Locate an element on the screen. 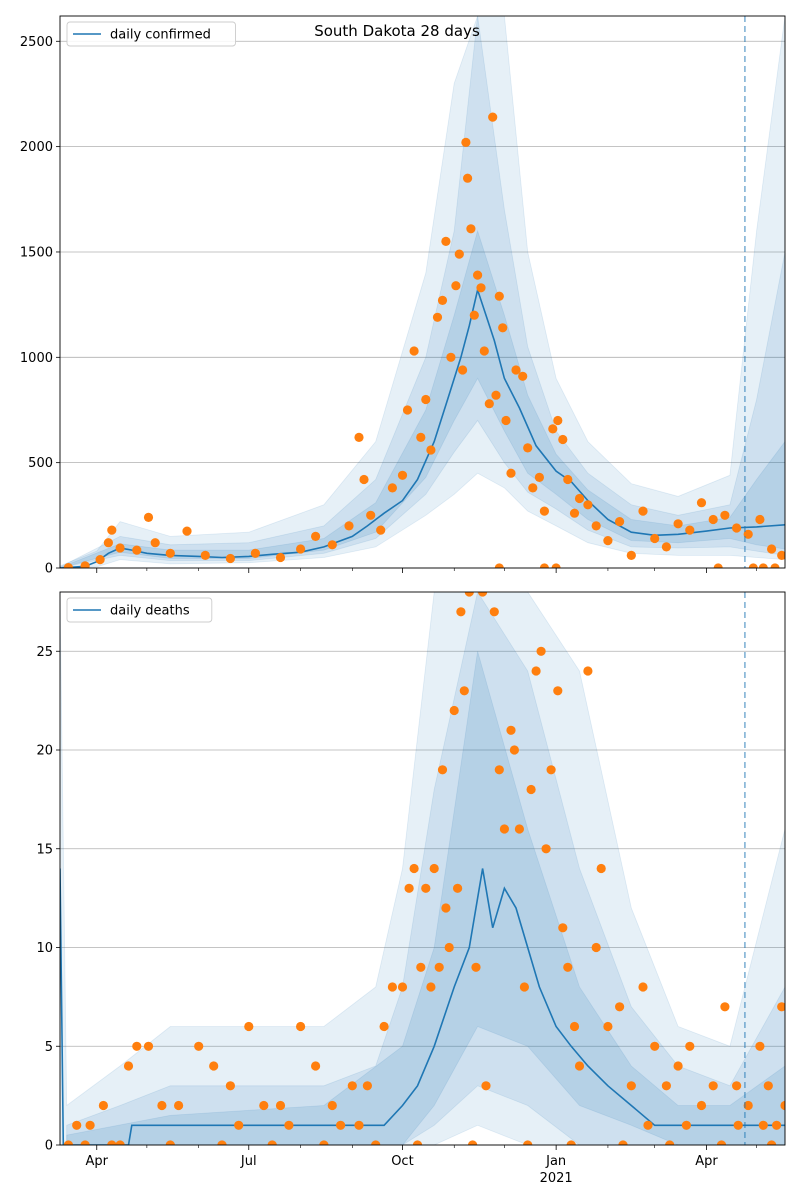 Image resolution: width=800 pixels, height=1200 pixels. y-tick-label: 500 is located at coordinates (40, 463).